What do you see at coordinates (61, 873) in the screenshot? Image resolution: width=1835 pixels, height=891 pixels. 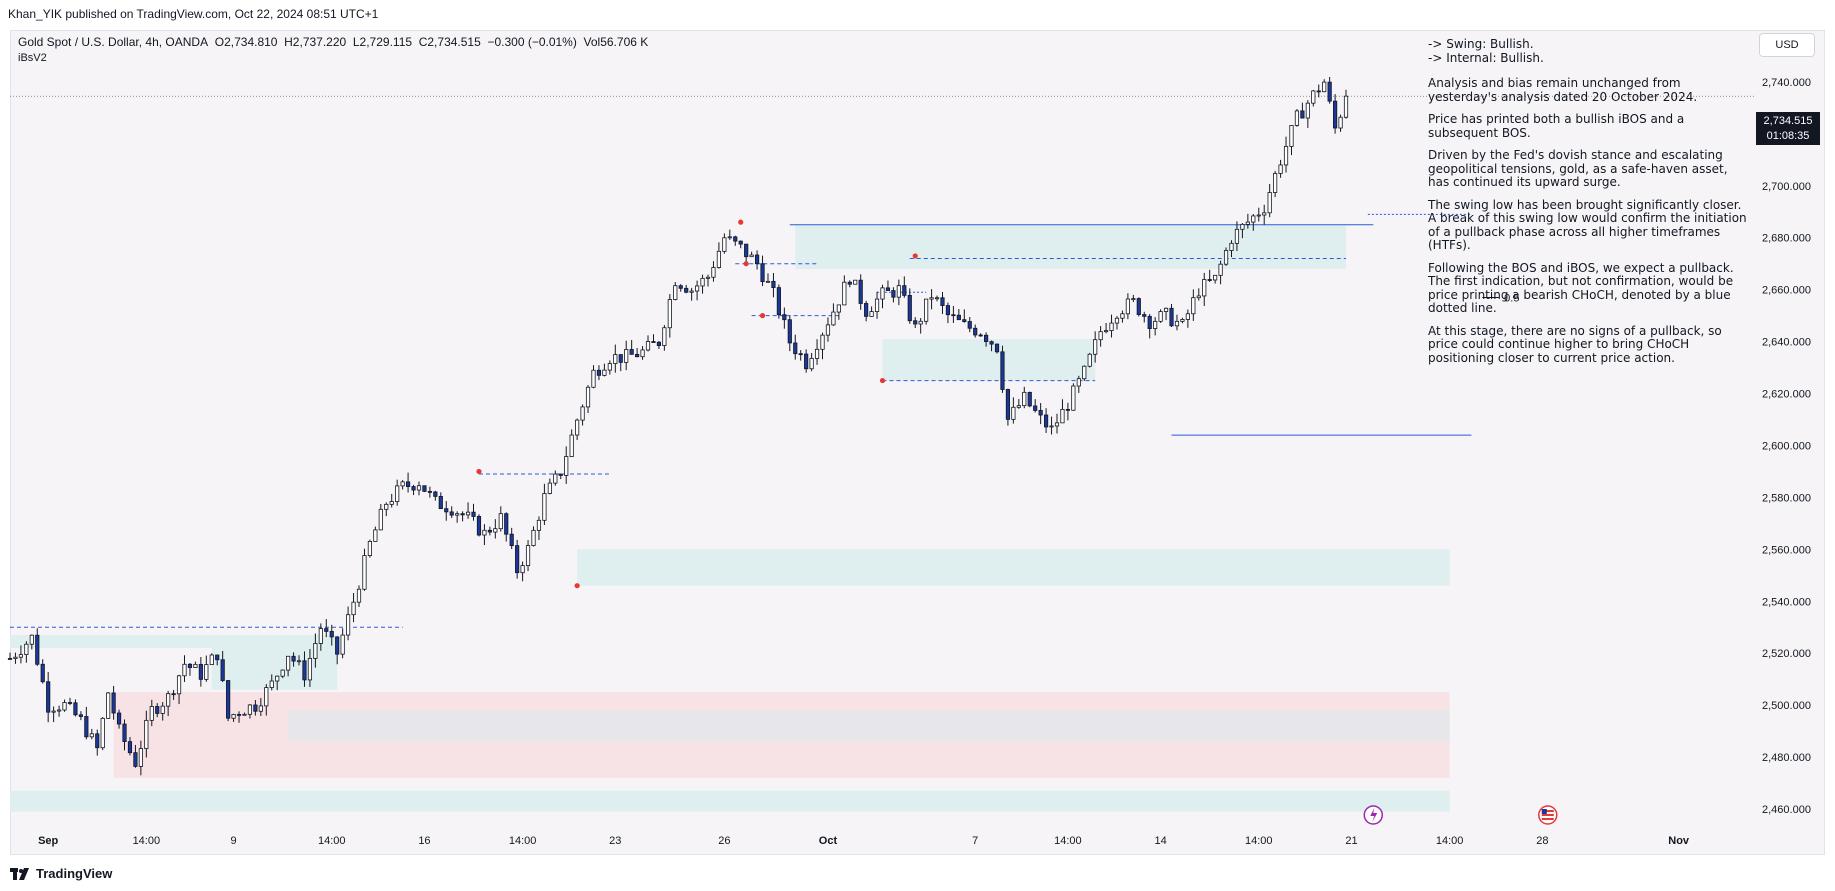 I see `tradingview-logo: TradingView` at bounding box center [61, 873].